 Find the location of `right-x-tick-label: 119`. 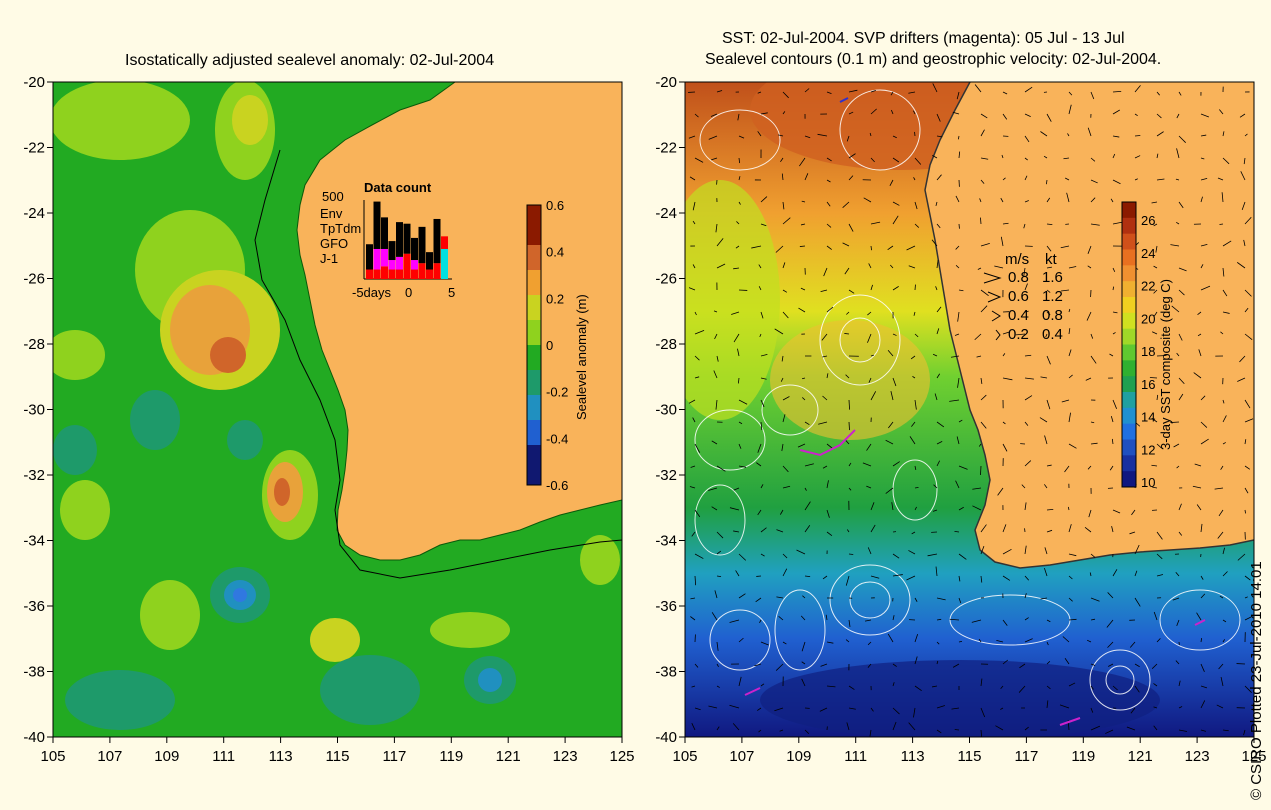

right-x-tick-label: 119 is located at coordinates (1083, 756).